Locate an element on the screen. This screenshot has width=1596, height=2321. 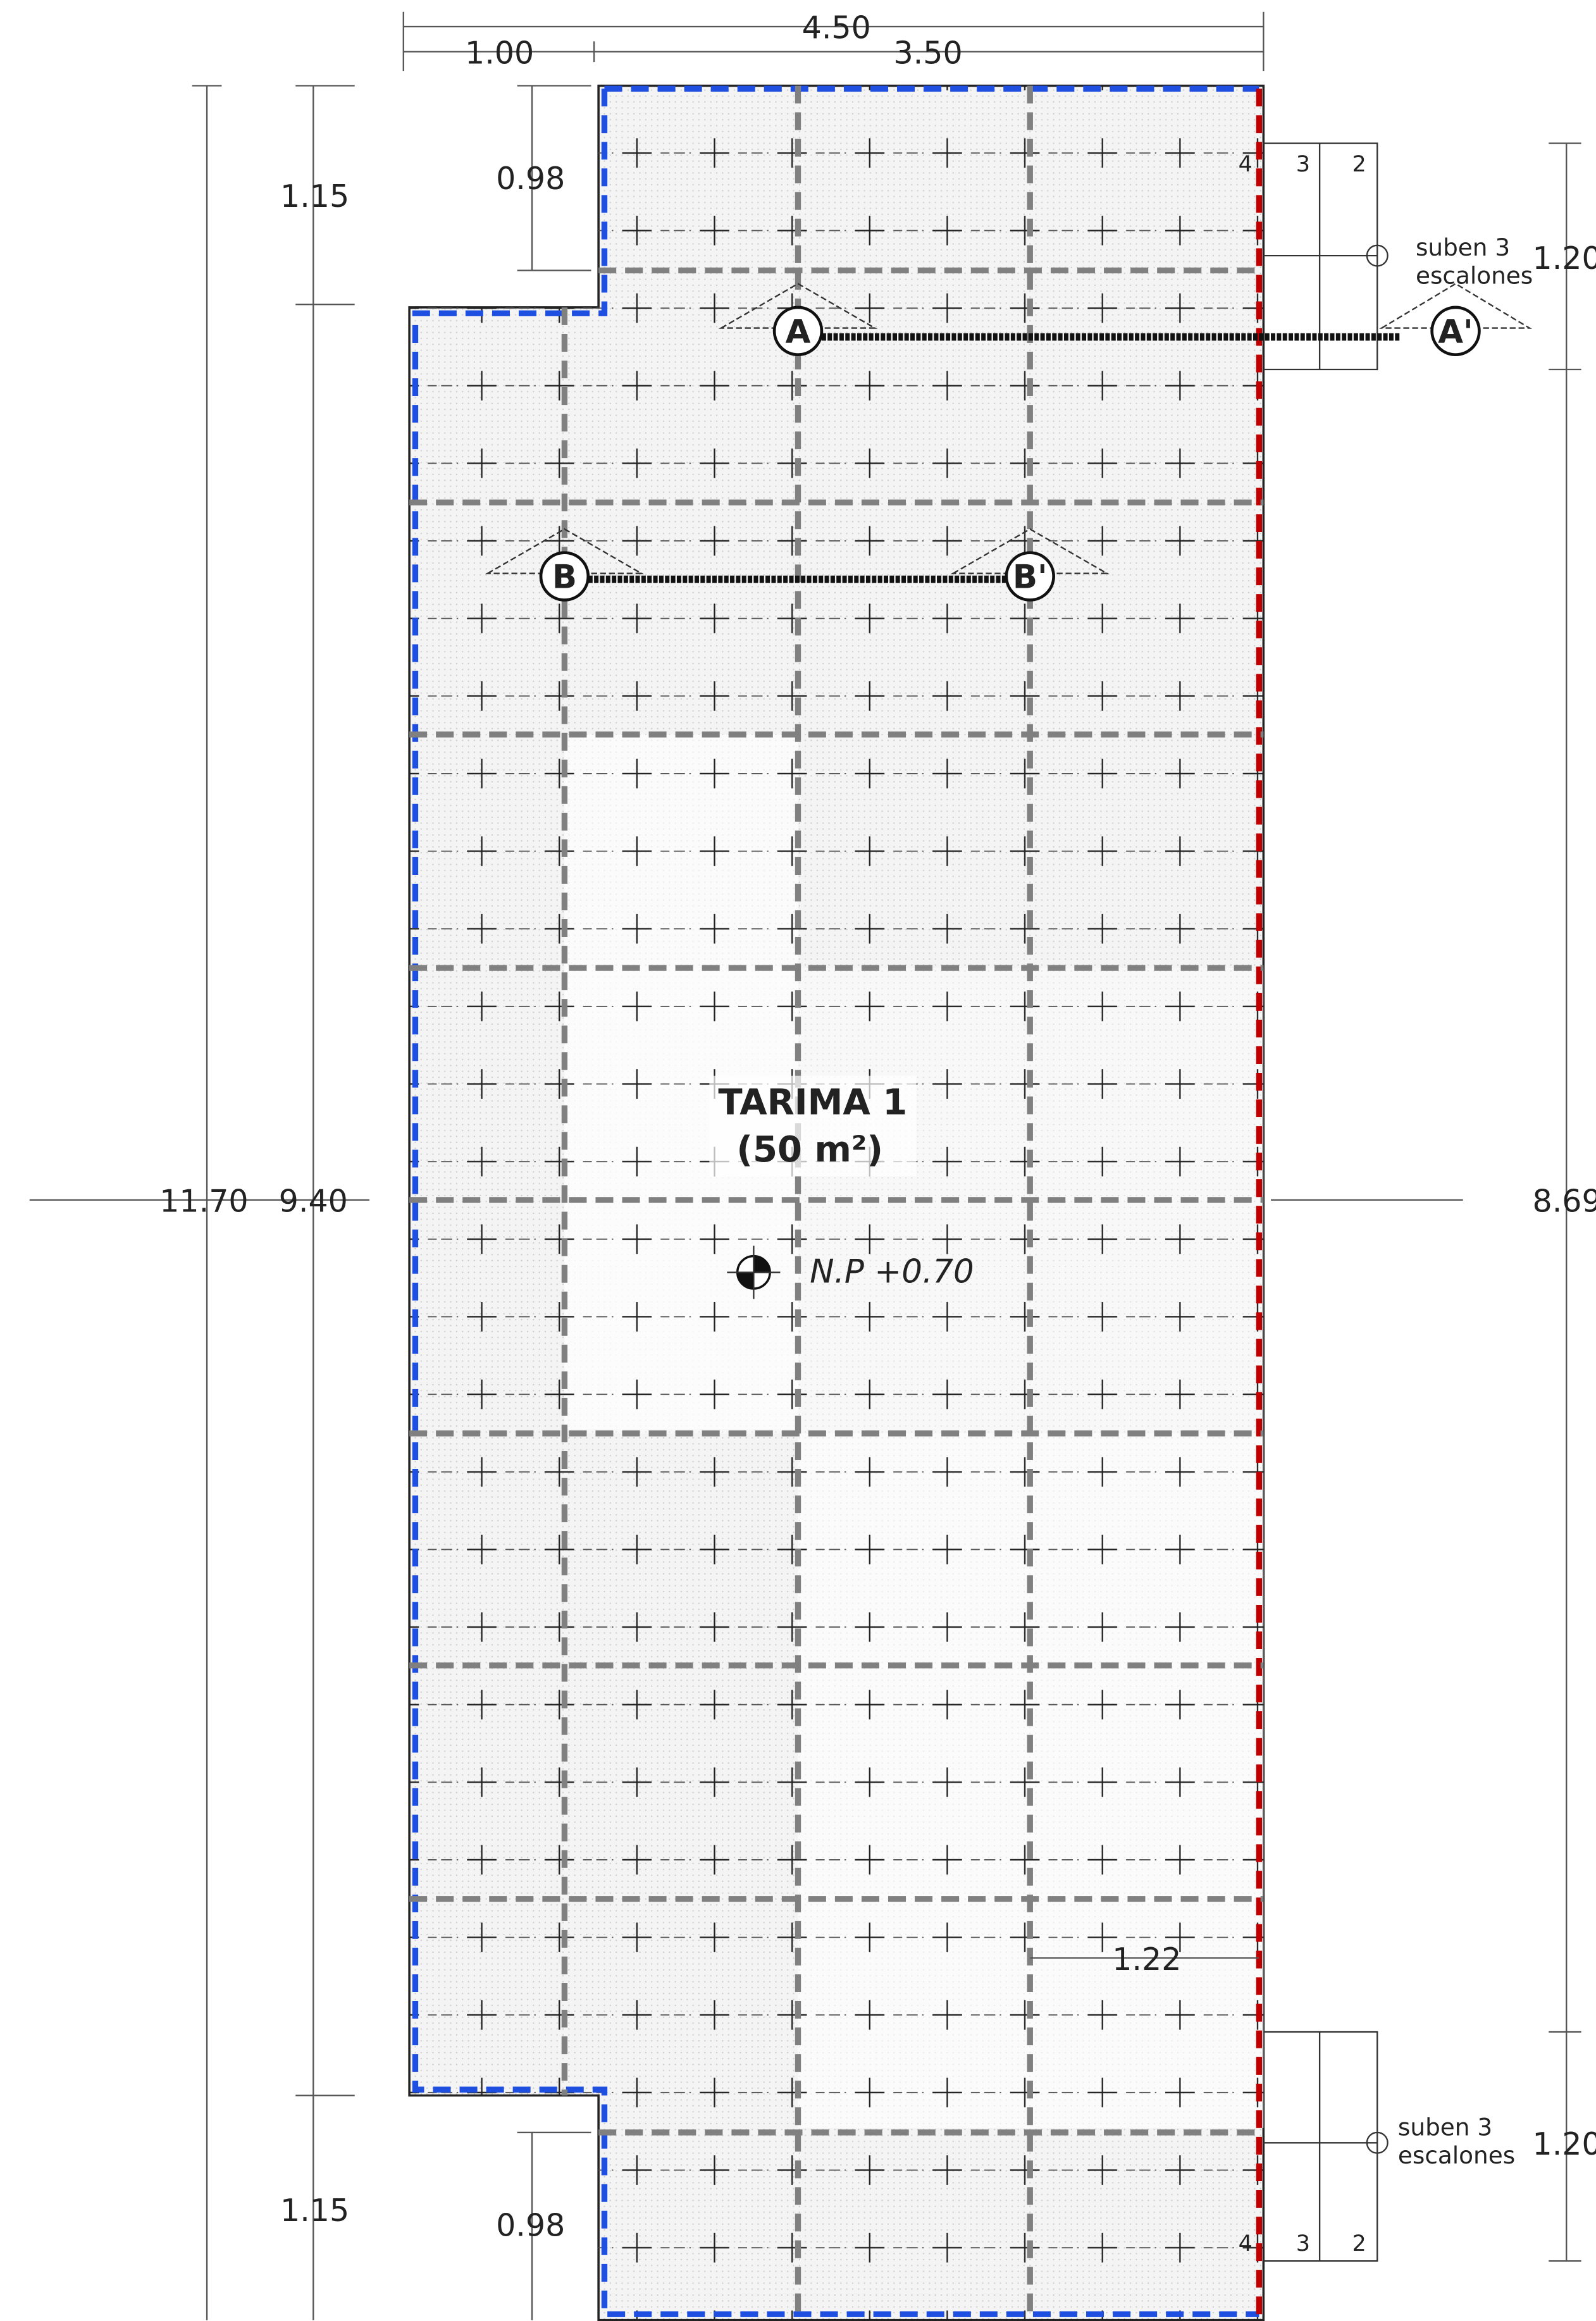
dimension: 3.50 is located at coordinates (927, 52).